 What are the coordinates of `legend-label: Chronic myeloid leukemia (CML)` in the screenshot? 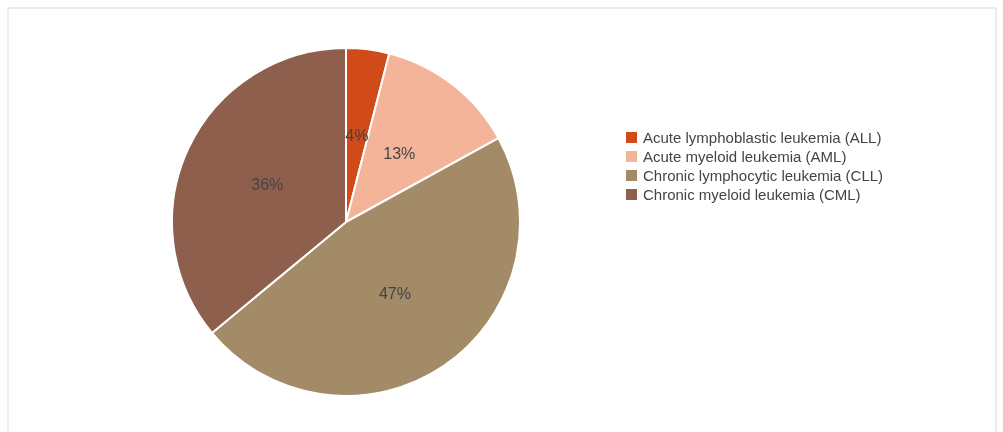 It's located at (752, 194).